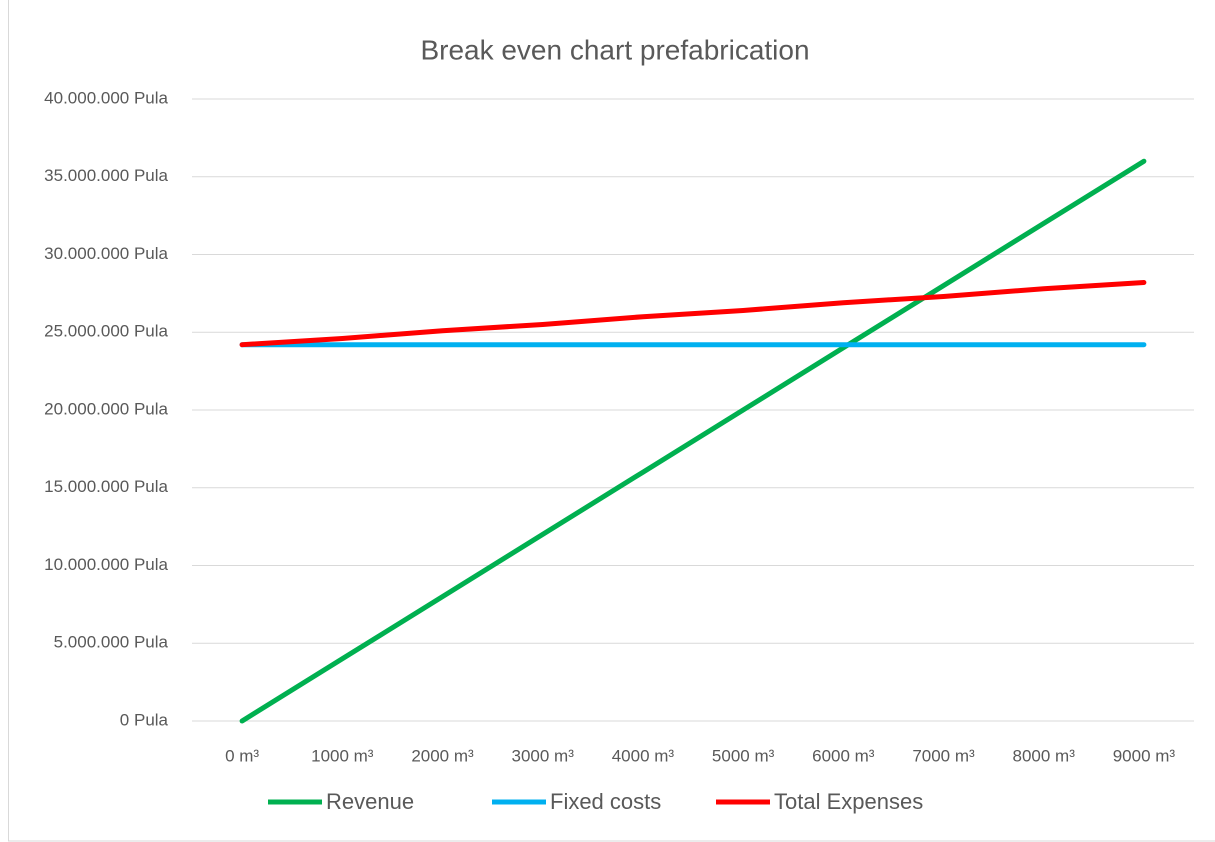 This screenshot has height=842, width=1215. I want to click on y-tick-label: 25.000.000 Pula, so click(106, 331).